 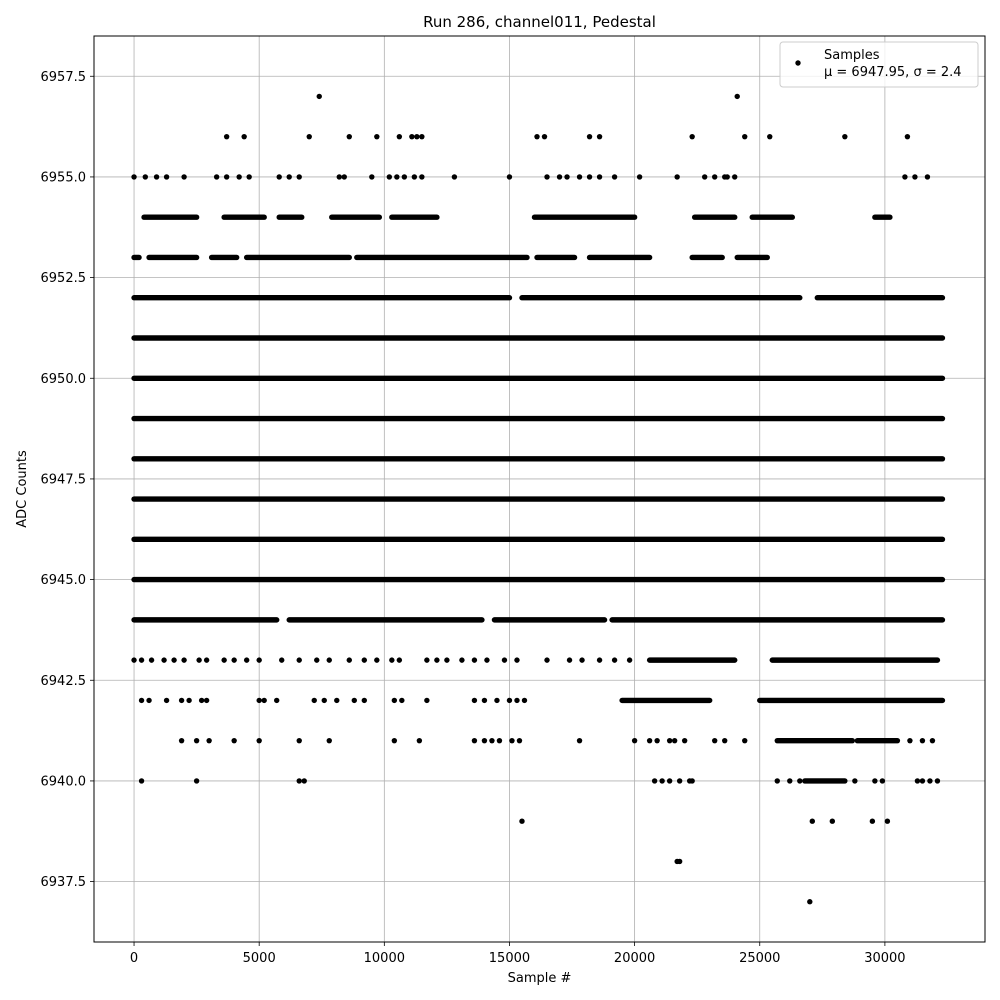 I want to click on x-tick-label: 0, so click(x=134, y=958).